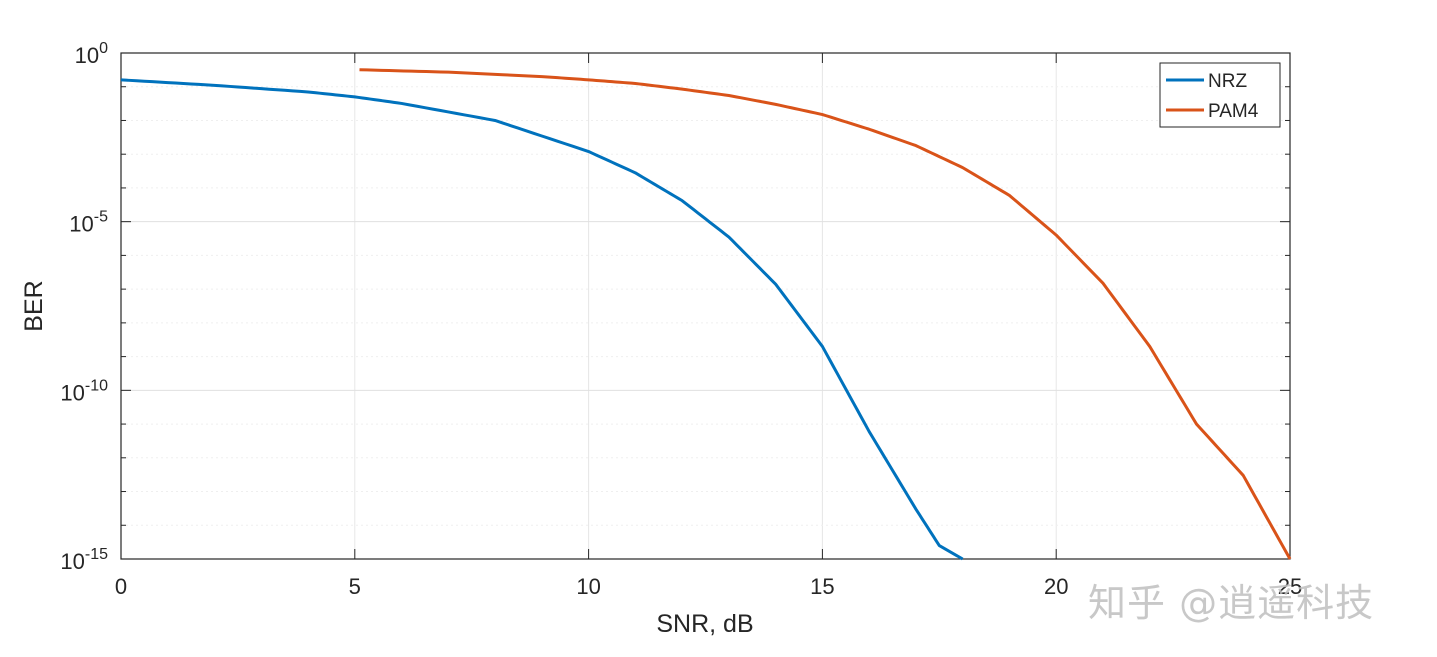 The height and width of the screenshot is (657, 1437). I want to click on y-tick-label: 10⁰, so click(91, 54).